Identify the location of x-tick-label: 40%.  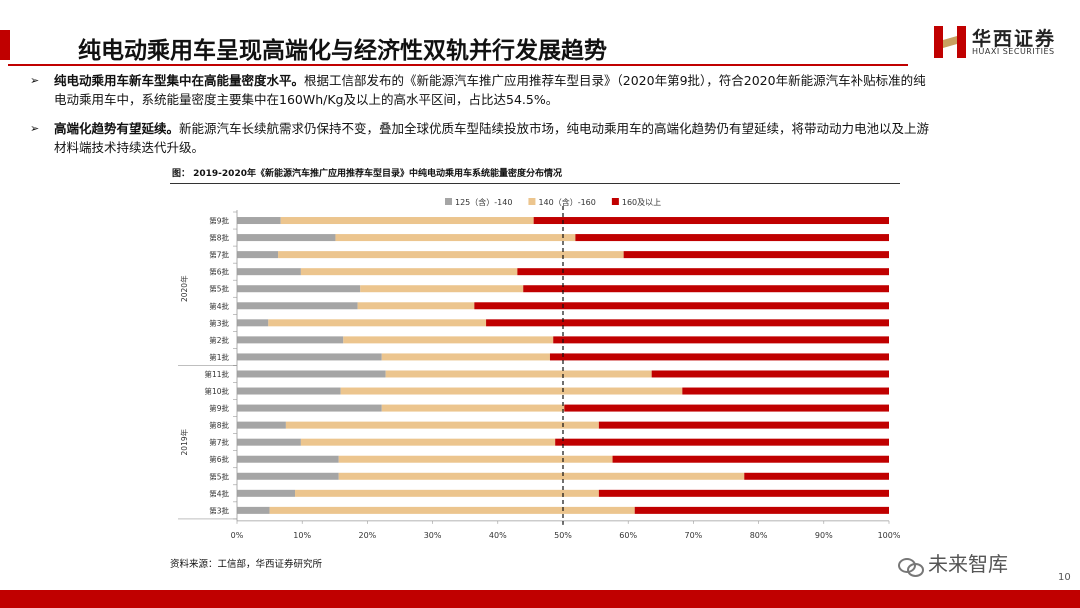
(498, 535).